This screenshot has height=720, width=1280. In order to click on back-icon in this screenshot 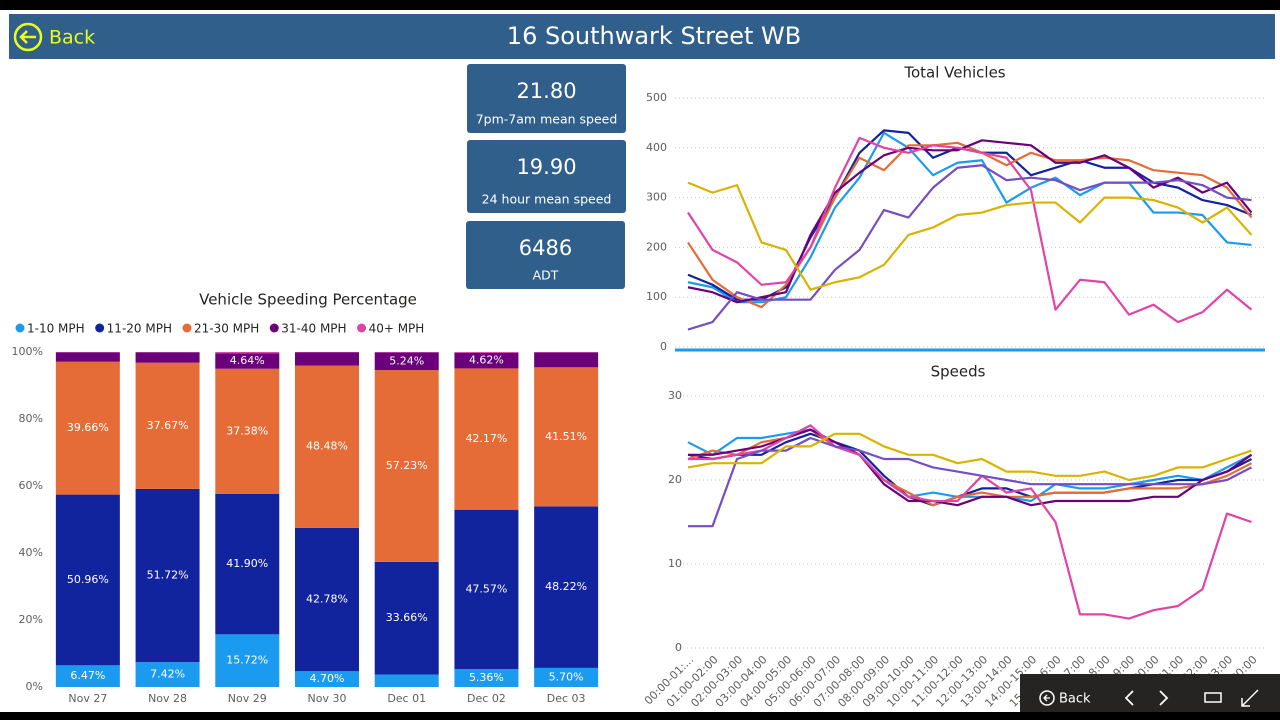, I will do `click(28, 37)`.